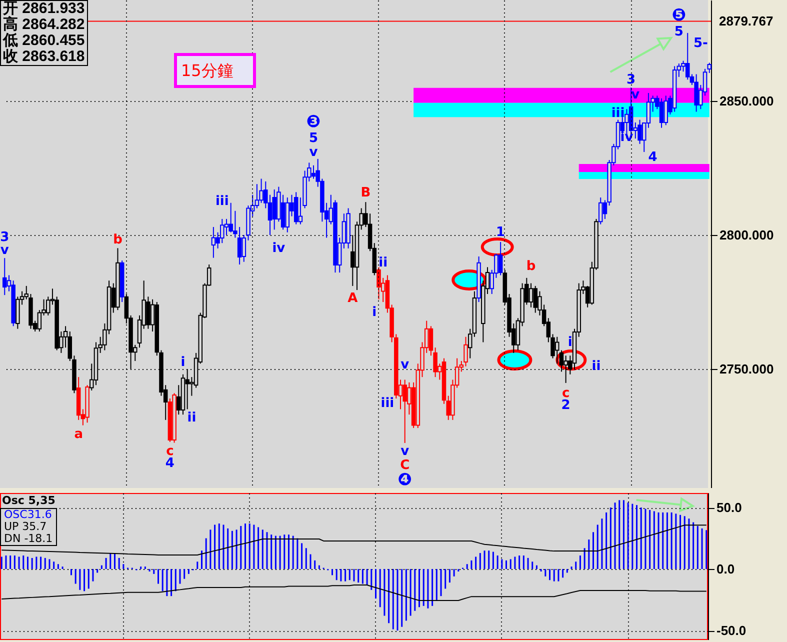  Describe the element at coordinates (731, 630) in the screenshot. I see `y-tick-label: -50.0` at that location.